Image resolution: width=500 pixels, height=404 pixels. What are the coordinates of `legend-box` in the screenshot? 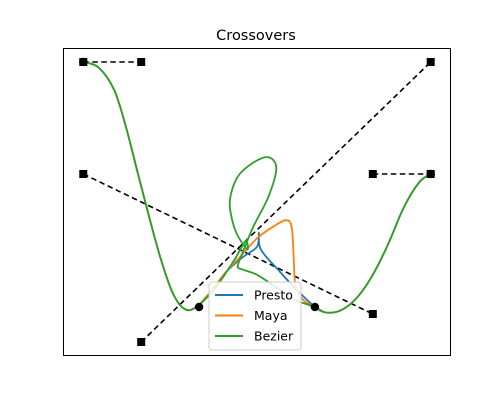 It's located at (255, 316).